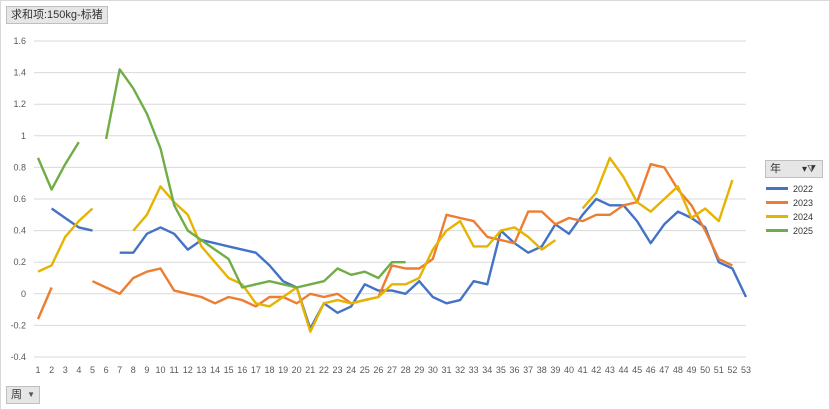 The image size is (830, 410). What do you see at coordinates (637, 370) in the screenshot?
I see `x-tick-label: 45` at bounding box center [637, 370].